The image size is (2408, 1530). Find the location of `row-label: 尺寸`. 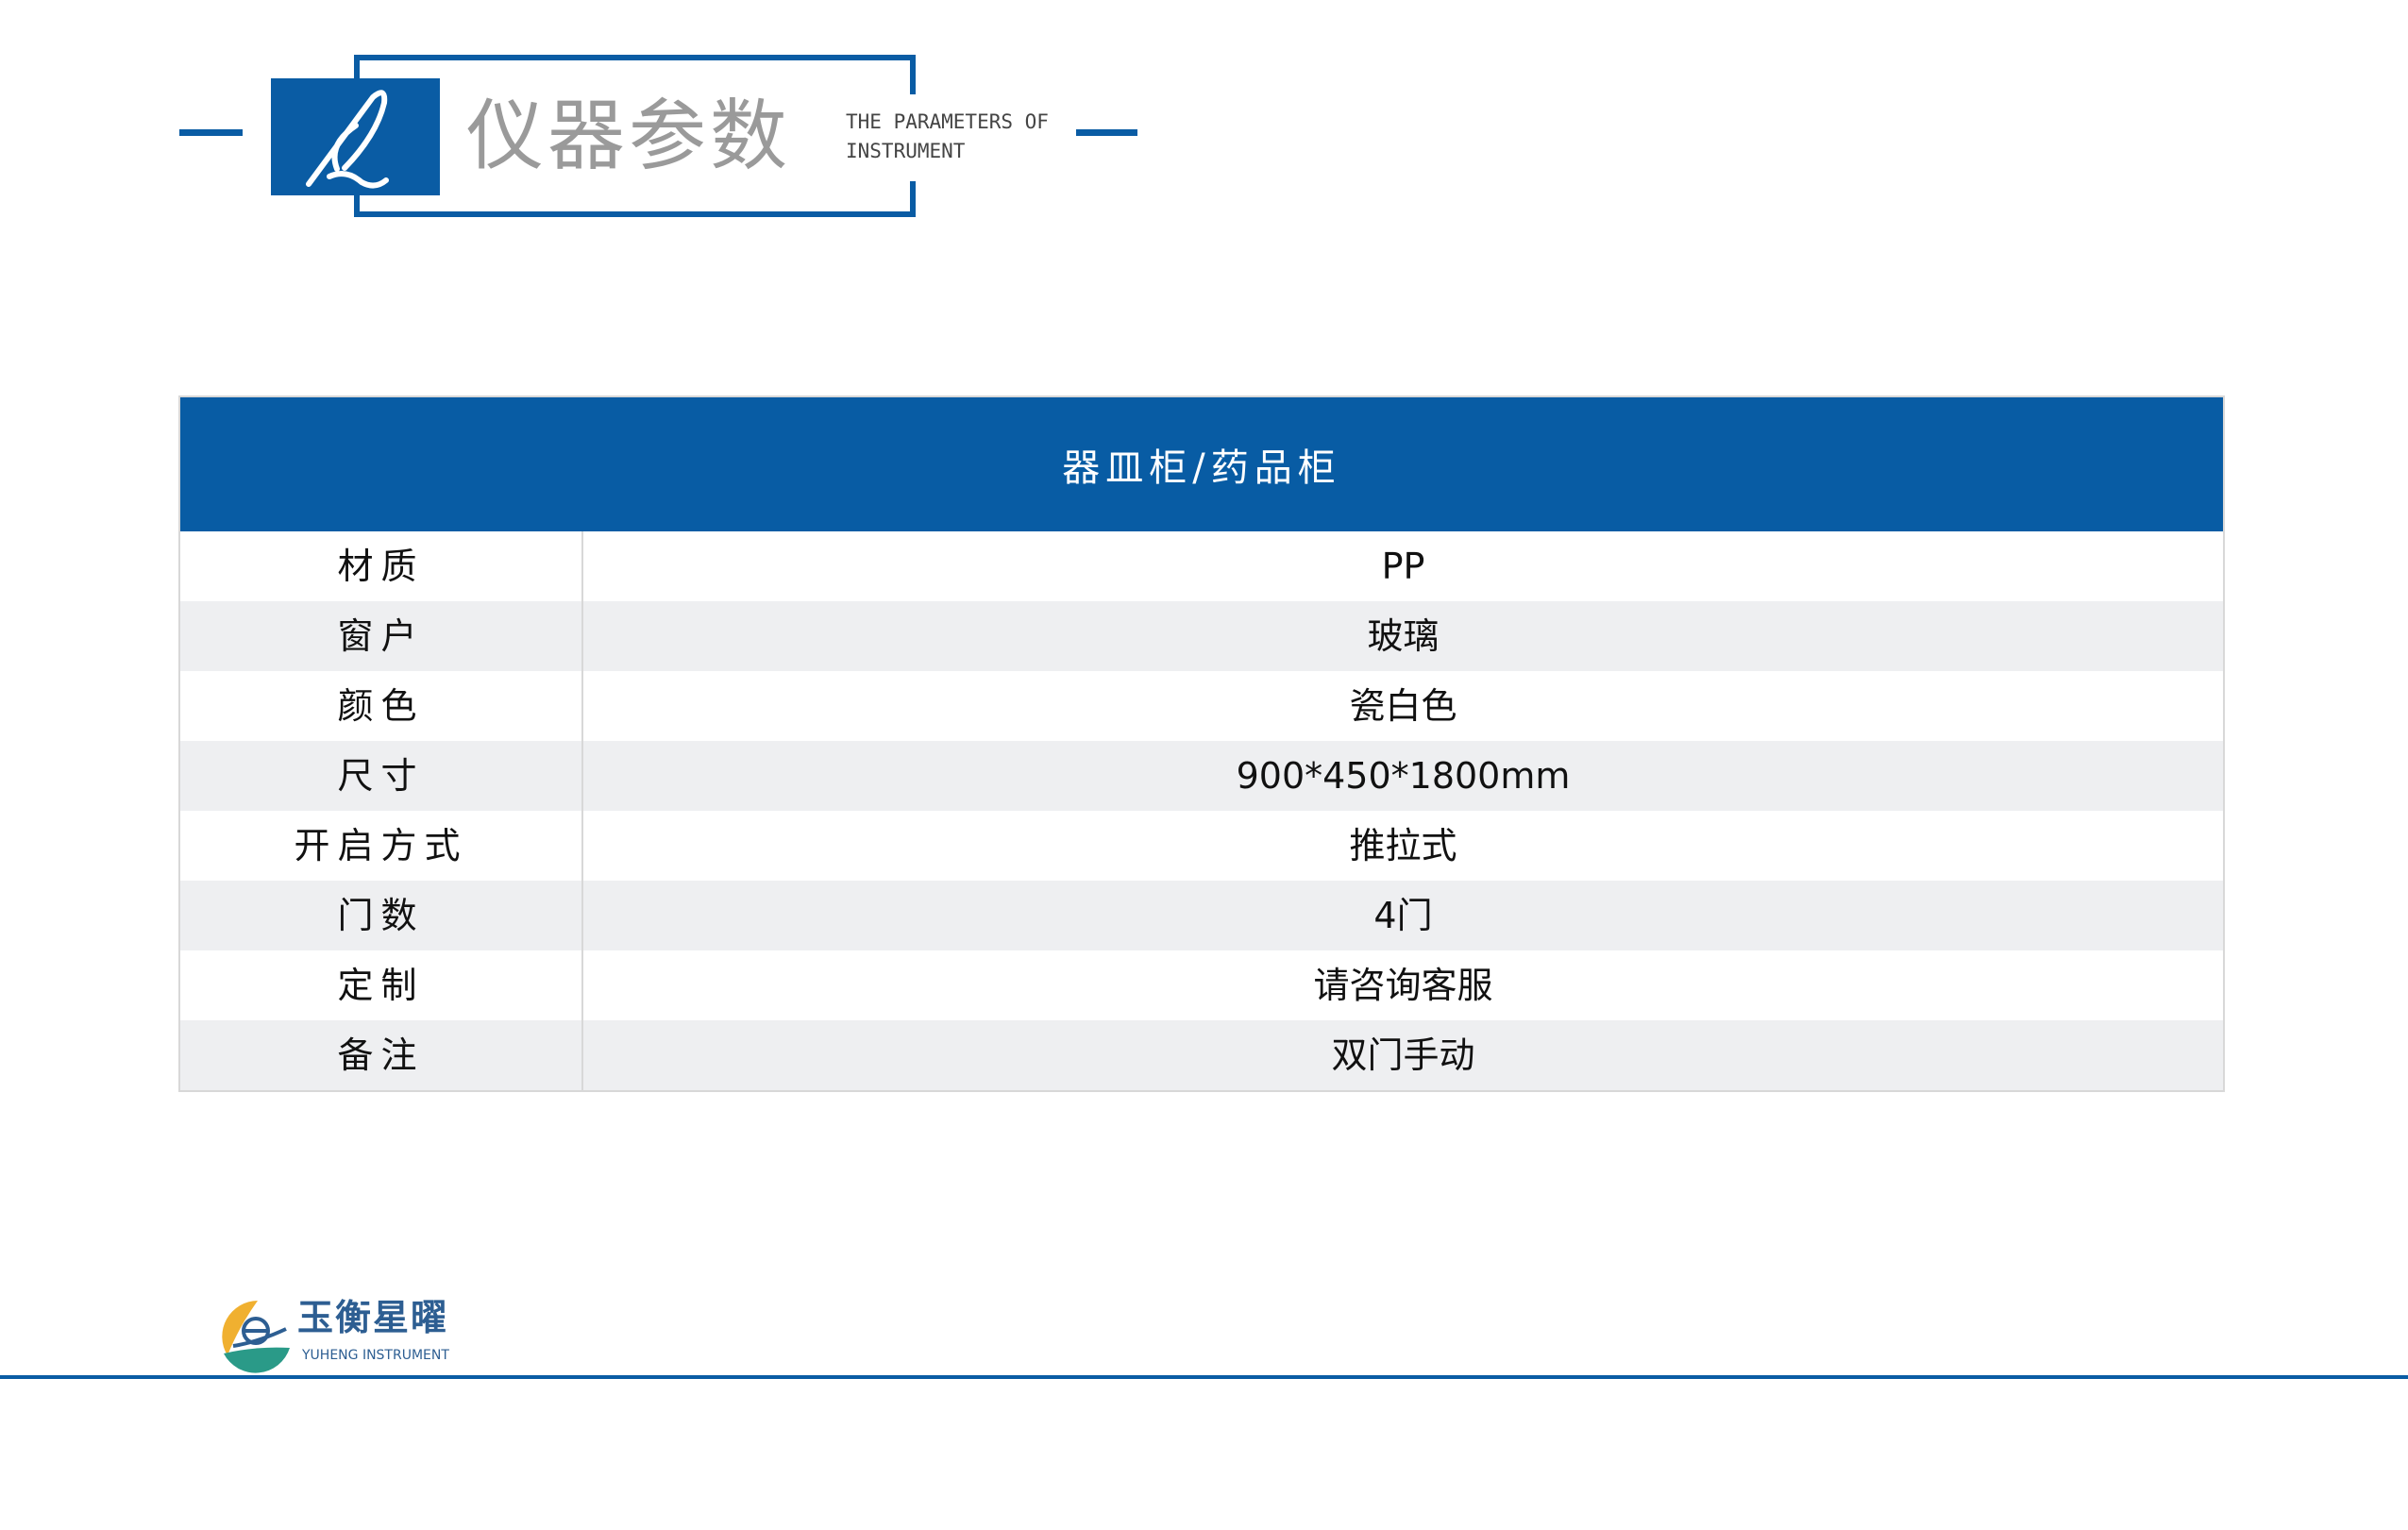

row-label: 尺寸 is located at coordinates (381, 776).